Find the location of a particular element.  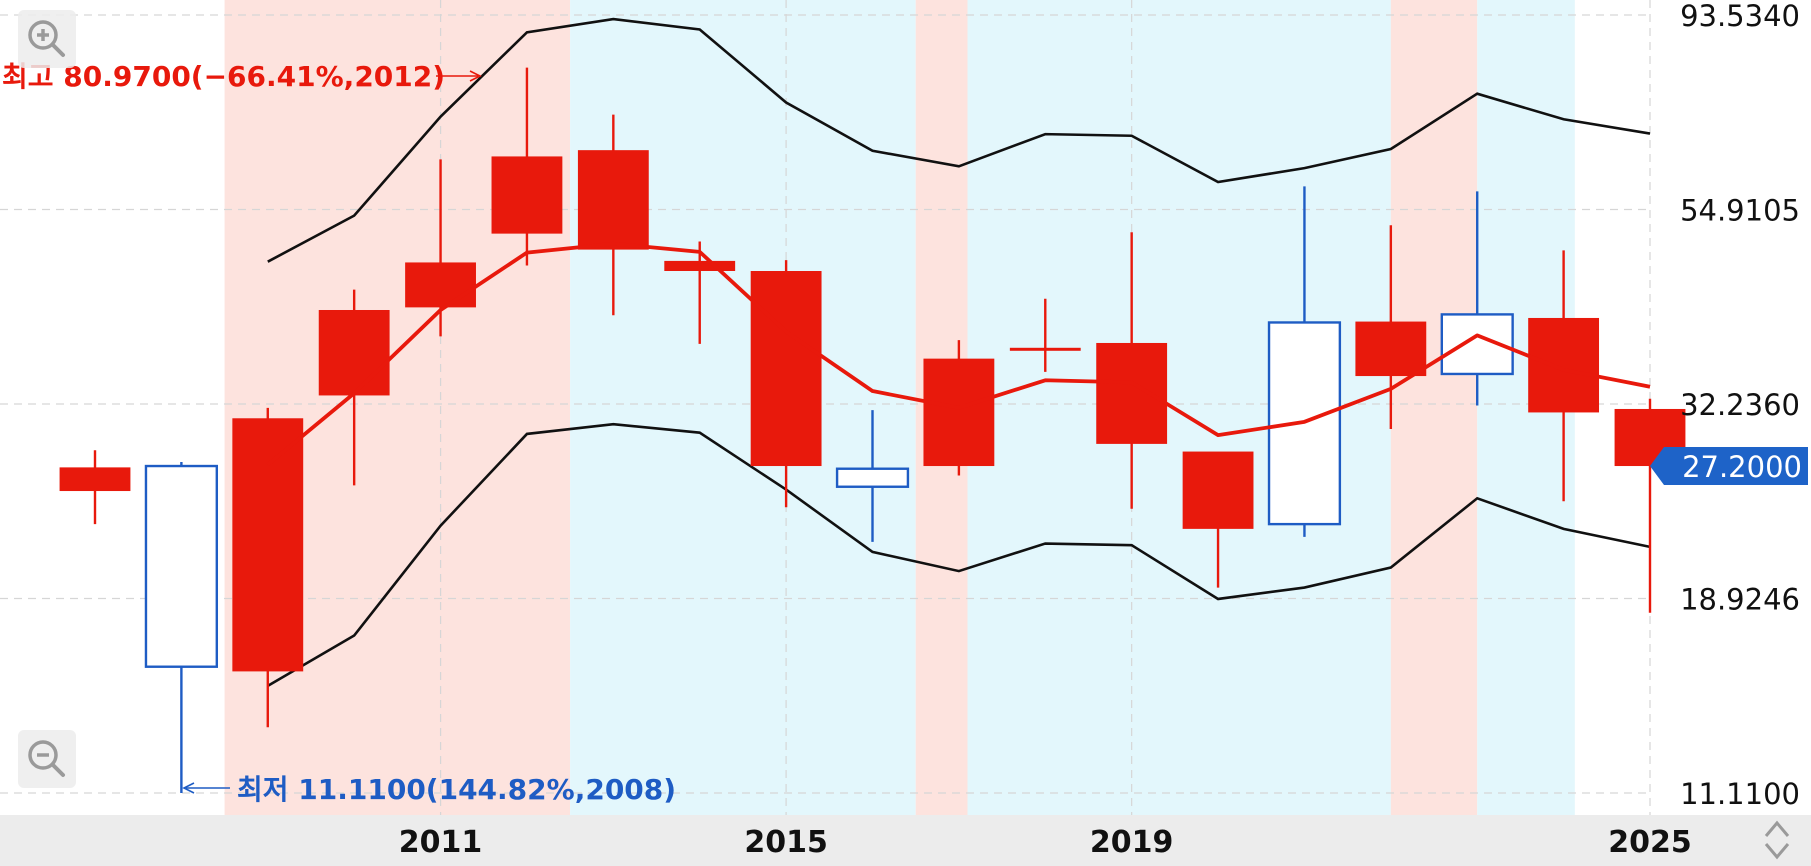

candle-body-2018 is located at coordinates (1045, 349).